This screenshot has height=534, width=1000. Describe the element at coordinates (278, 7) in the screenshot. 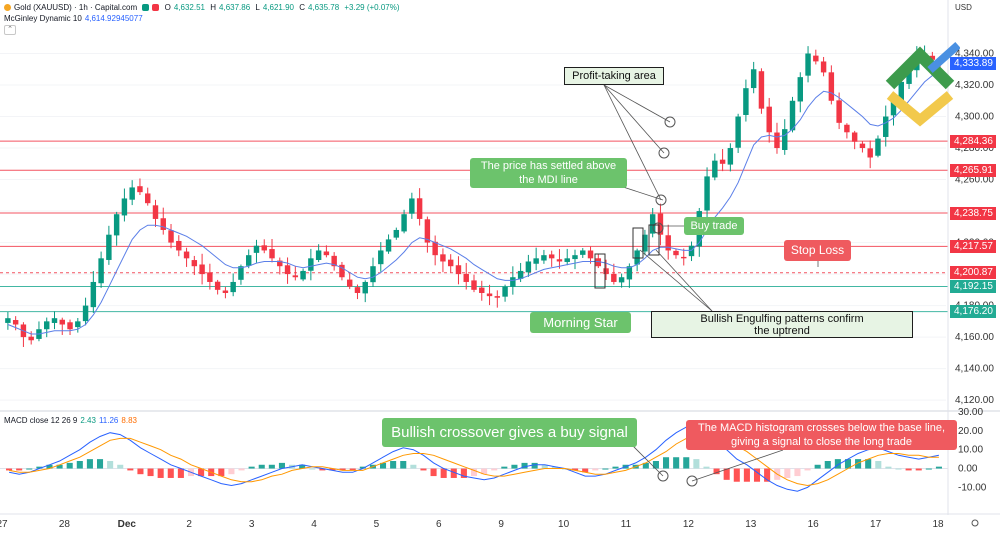

I see `low-value: 4,621.90` at that location.